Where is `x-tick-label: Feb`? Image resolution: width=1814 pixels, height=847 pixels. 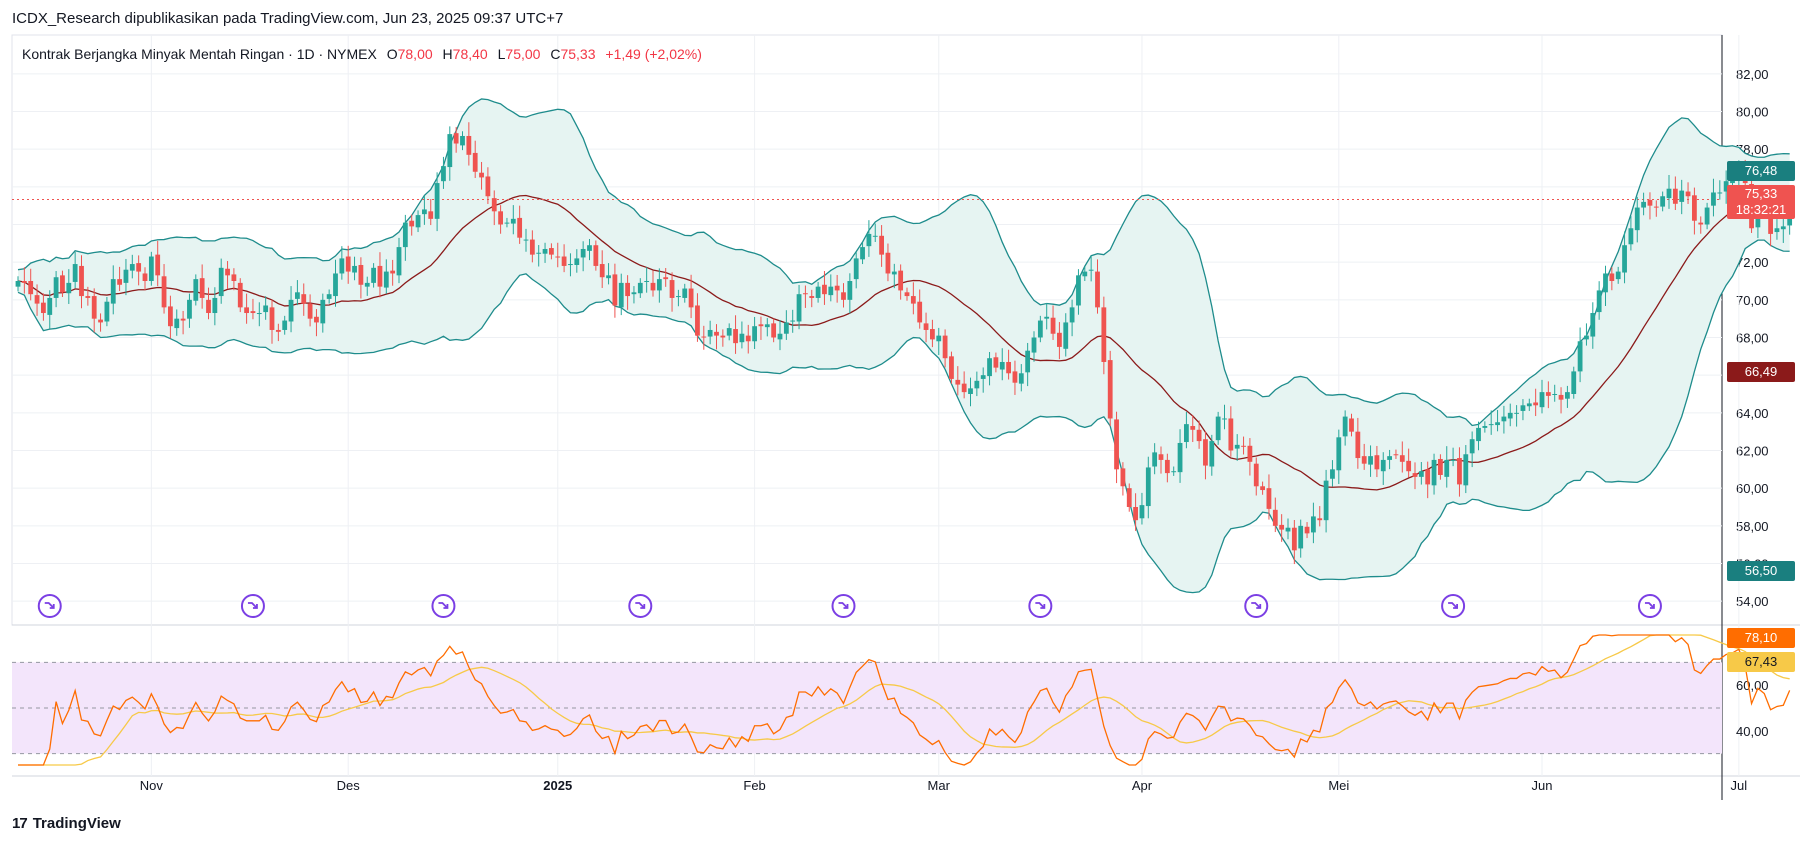
x-tick-label: Feb is located at coordinates (754, 785).